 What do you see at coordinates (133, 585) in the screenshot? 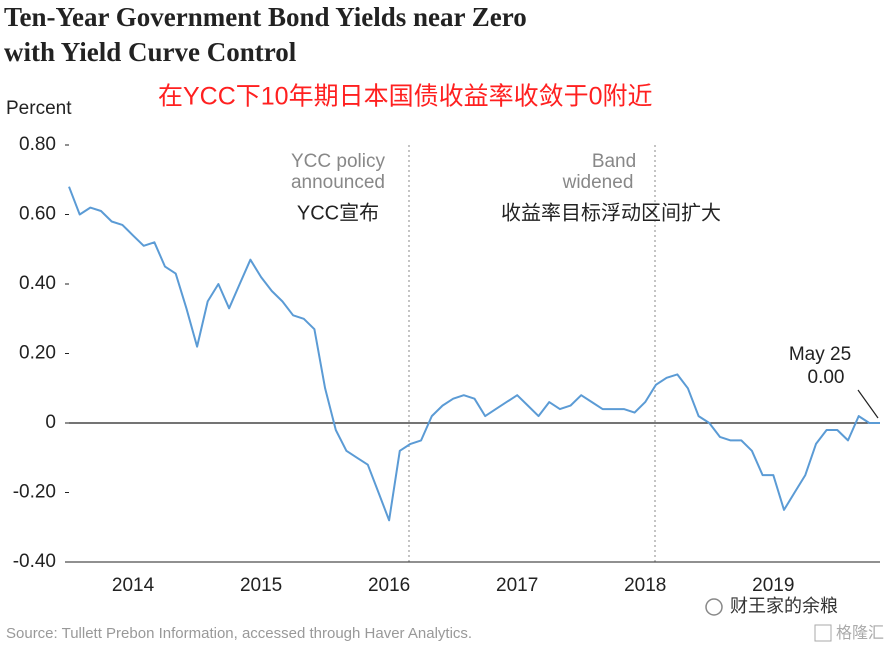
I see `x-tick-label: 2014` at bounding box center [133, 585].